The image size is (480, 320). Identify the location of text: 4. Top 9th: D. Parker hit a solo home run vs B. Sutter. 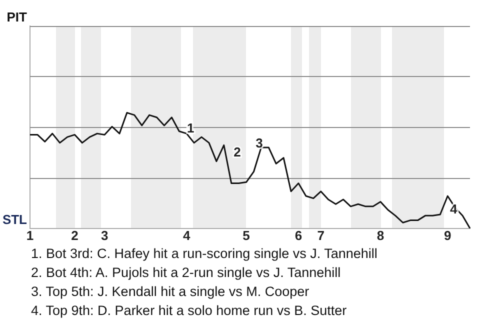
(189, 311).